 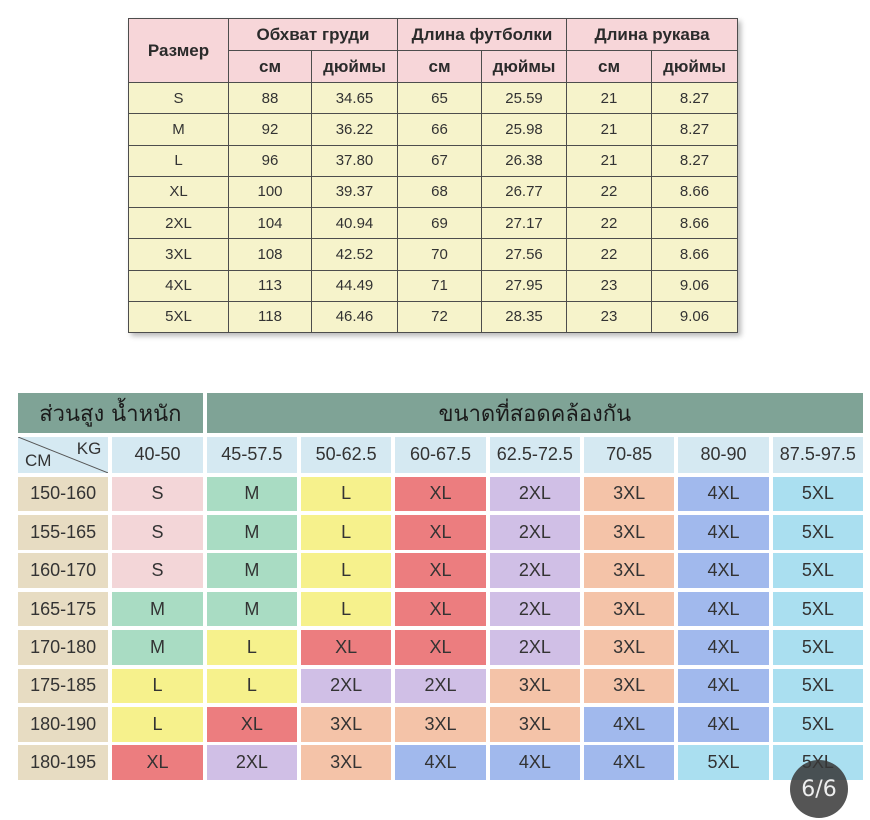 What do you see at coordinates (270, 192) in the screenshot?
I see `chest-cm-cell: 100` at bounding box center [270, 192].